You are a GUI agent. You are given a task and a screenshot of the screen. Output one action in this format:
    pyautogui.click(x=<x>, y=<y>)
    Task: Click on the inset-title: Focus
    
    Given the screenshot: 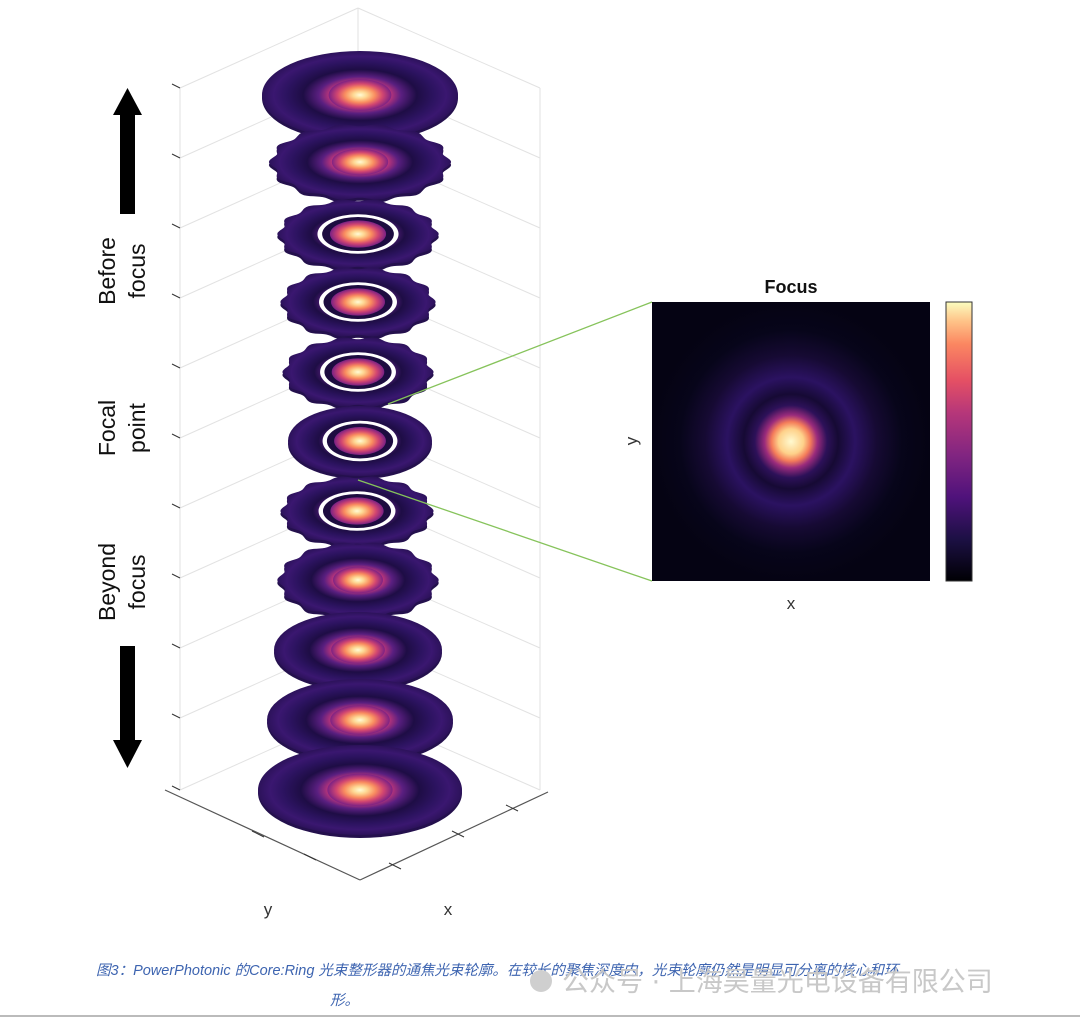 What is the action you would take?
    pyautogui.click(x=790, y=287)
    